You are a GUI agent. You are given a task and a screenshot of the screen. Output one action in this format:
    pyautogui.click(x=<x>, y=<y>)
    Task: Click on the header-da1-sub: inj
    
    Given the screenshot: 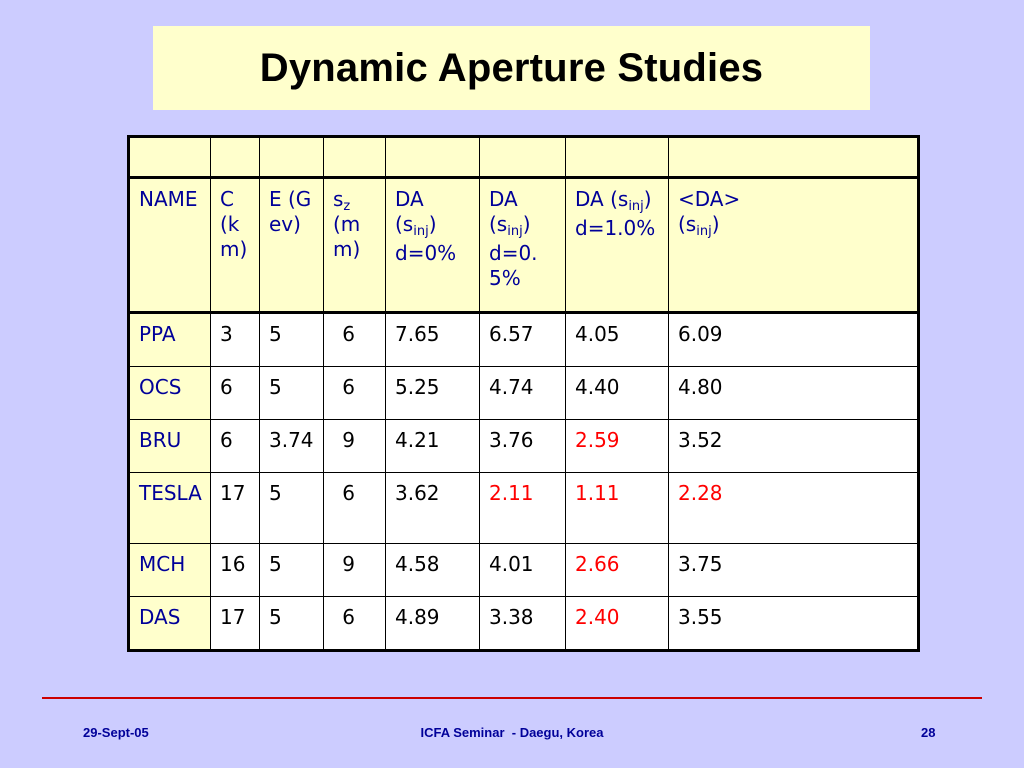 What is the action you would take?
    pyautogui.click(x=636, y=206)
    